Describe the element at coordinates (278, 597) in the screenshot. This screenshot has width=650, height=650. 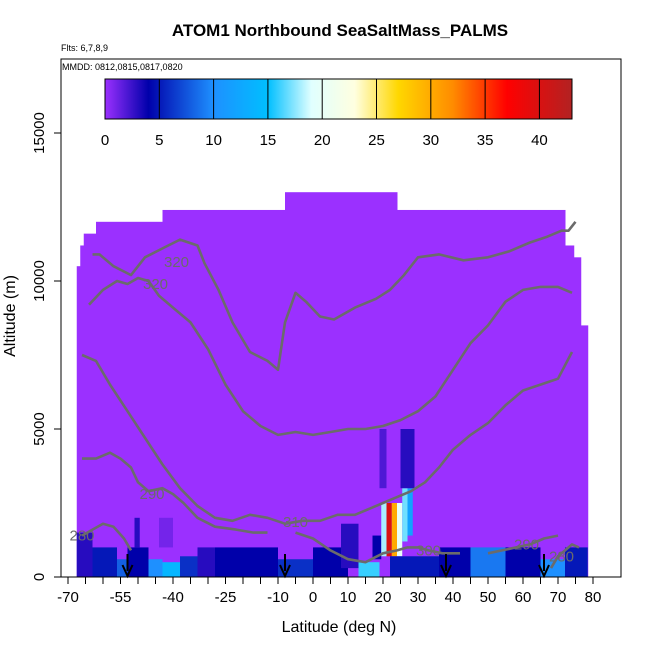
I see `x-tick-label--10: -10` at that location.